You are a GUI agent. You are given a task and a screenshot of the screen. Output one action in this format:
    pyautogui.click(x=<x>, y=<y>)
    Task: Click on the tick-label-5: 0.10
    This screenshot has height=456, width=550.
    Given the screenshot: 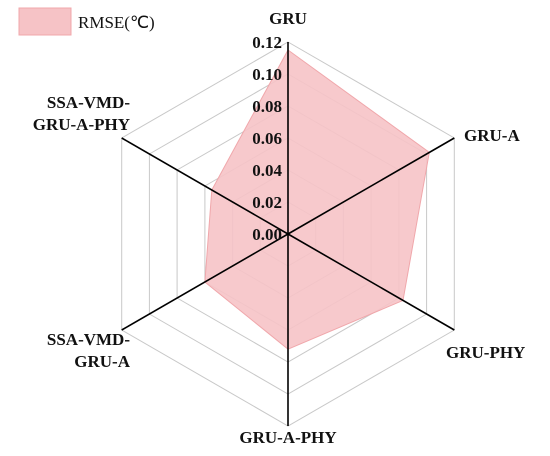 What is the action you would take?
    pyautogui.click(x=267, y=74)
    